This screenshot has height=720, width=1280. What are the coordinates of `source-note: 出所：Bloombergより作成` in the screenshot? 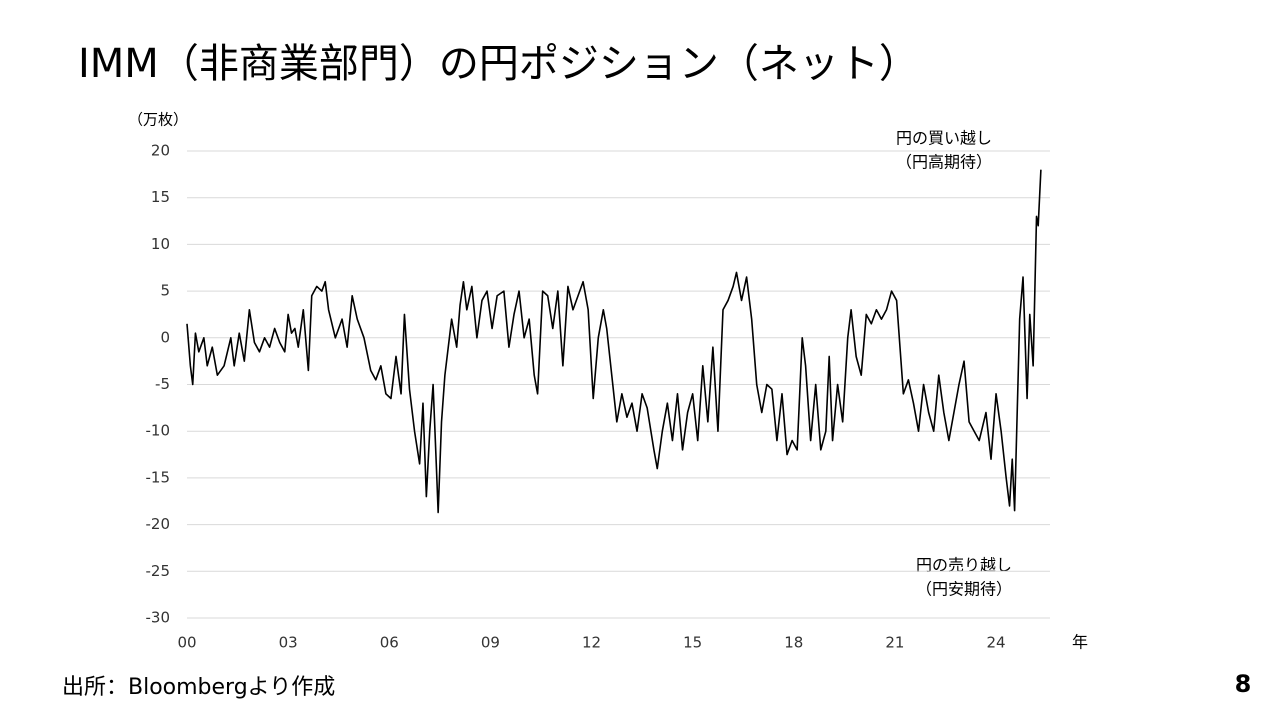 It's located at (198, 687).